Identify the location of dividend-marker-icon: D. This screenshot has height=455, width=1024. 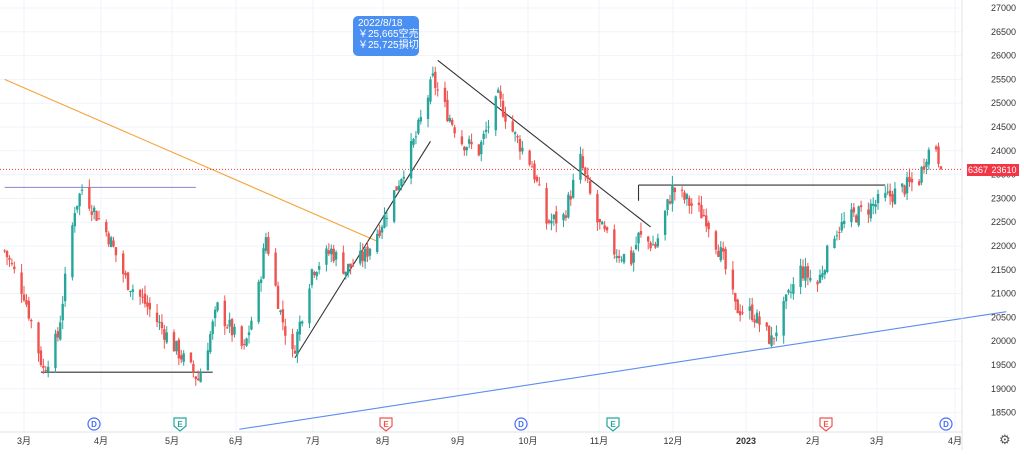
(946, 424).